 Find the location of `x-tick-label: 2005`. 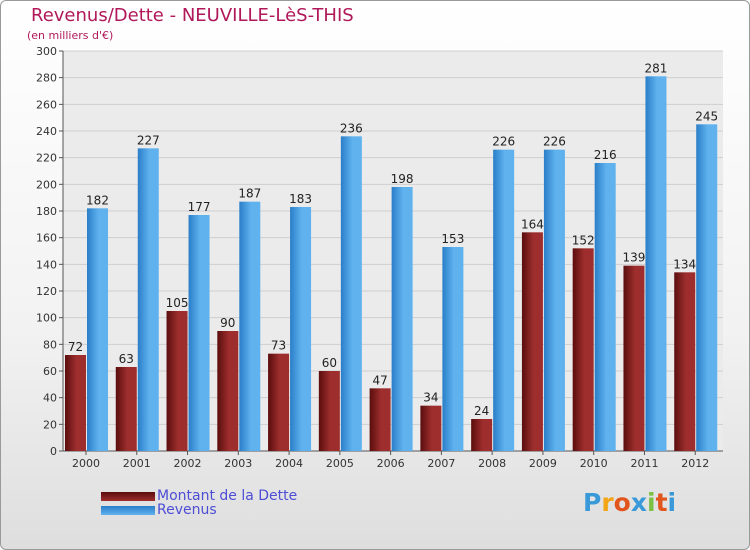

x-tick-label: 2005 is located at coordinates (340, 463).